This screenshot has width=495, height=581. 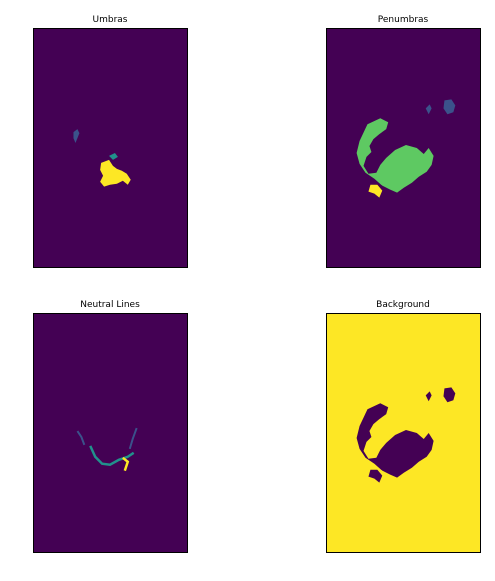 I want to click on panel-title-umbras: Umbras, so click(x=110, y=20).